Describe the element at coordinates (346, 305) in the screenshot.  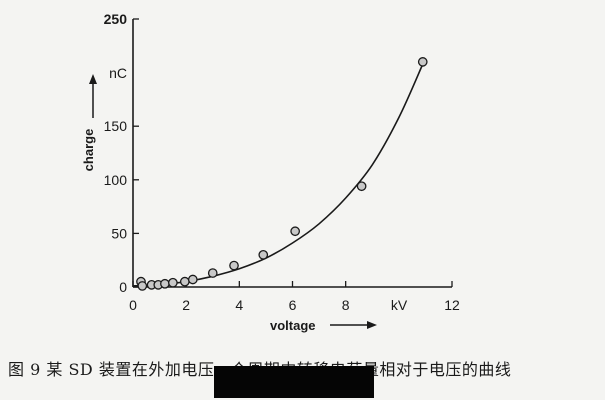
I see `x-tick-label: 8` at that location.